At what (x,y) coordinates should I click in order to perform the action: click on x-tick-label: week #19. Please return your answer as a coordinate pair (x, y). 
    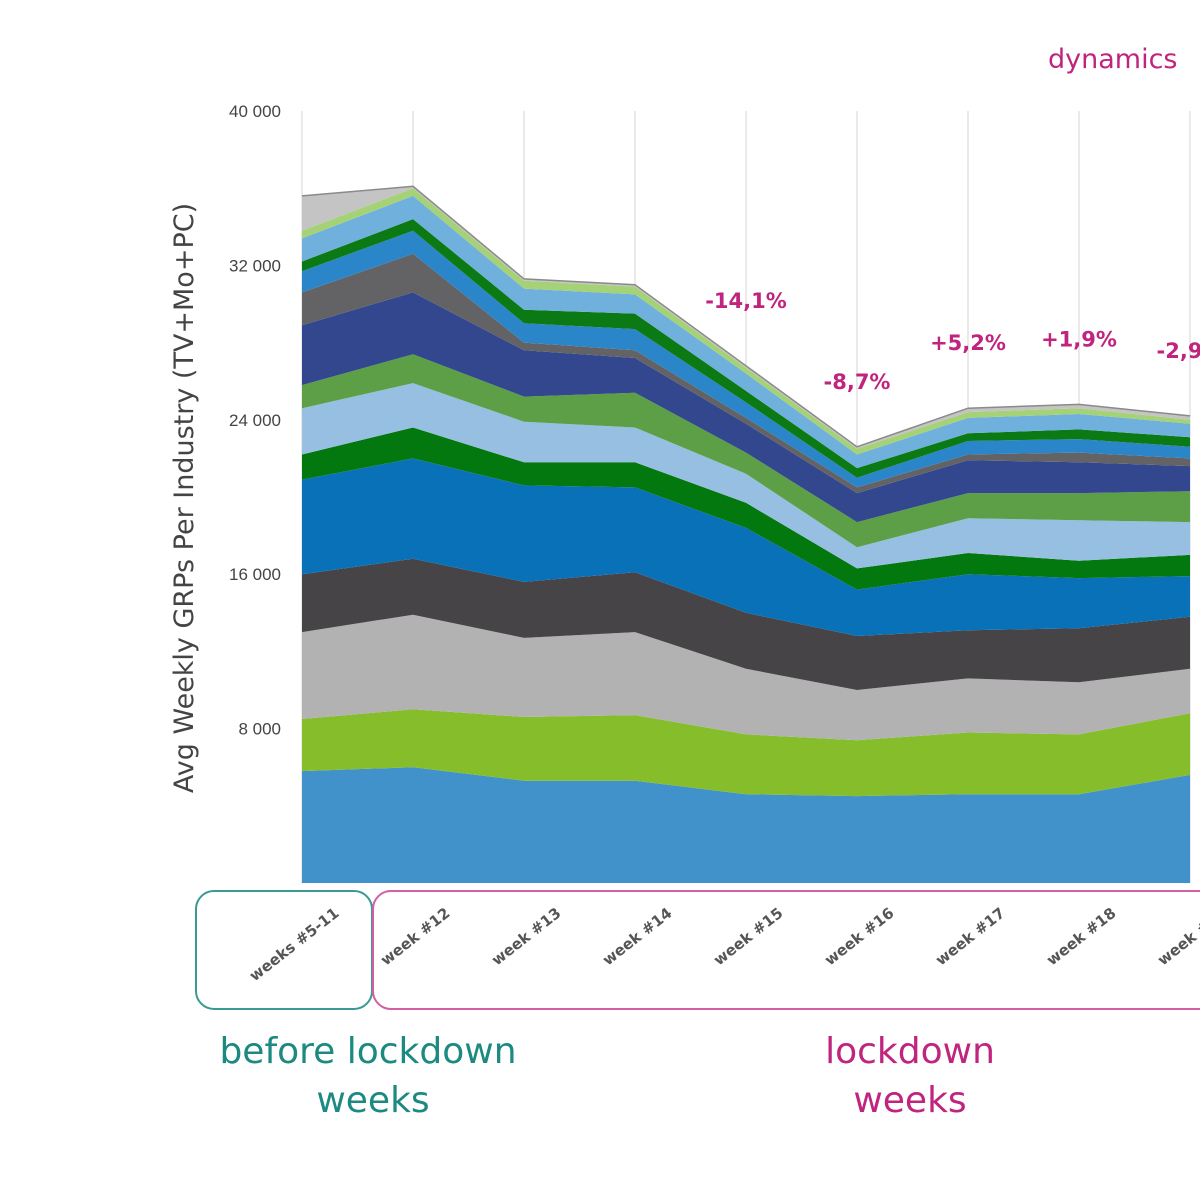
    Looking at the image, I should click on (1177, 936).